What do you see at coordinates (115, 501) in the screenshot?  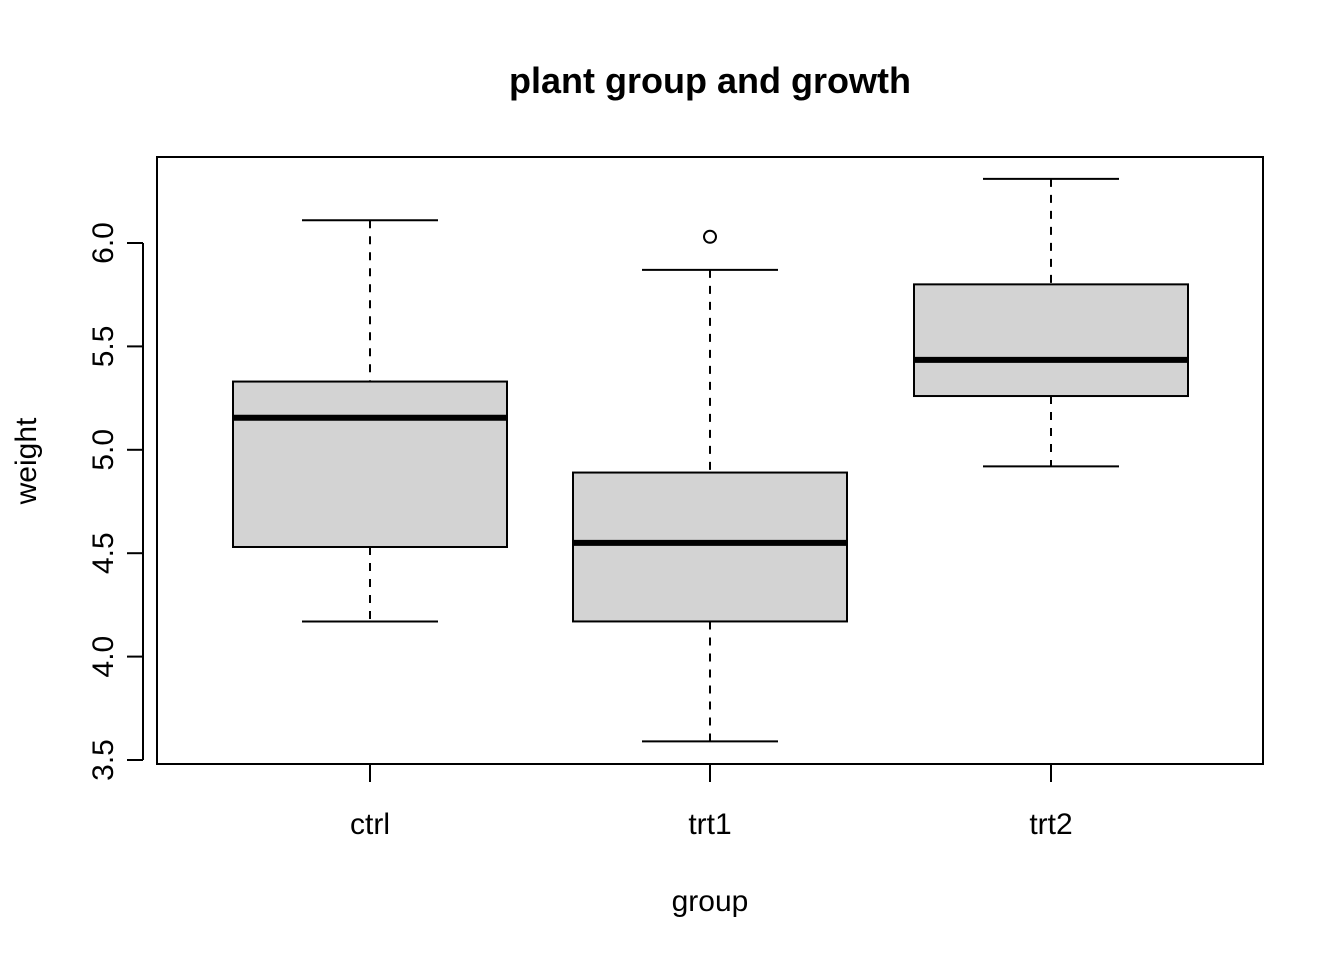 I see `y-axis: 3.5 4.0 4.5 5.0 5.5 6.0` at bounding box center [115, 501].